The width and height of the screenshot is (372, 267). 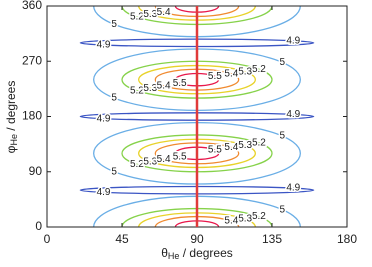 I want to click on x-tick-label: 45, so click(x=122, y=239).